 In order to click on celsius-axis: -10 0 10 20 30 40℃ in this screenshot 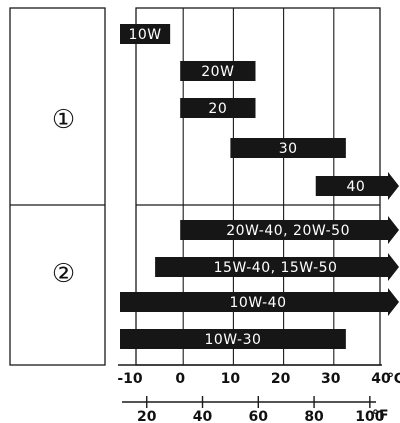, I will do `click(258, 379)`.